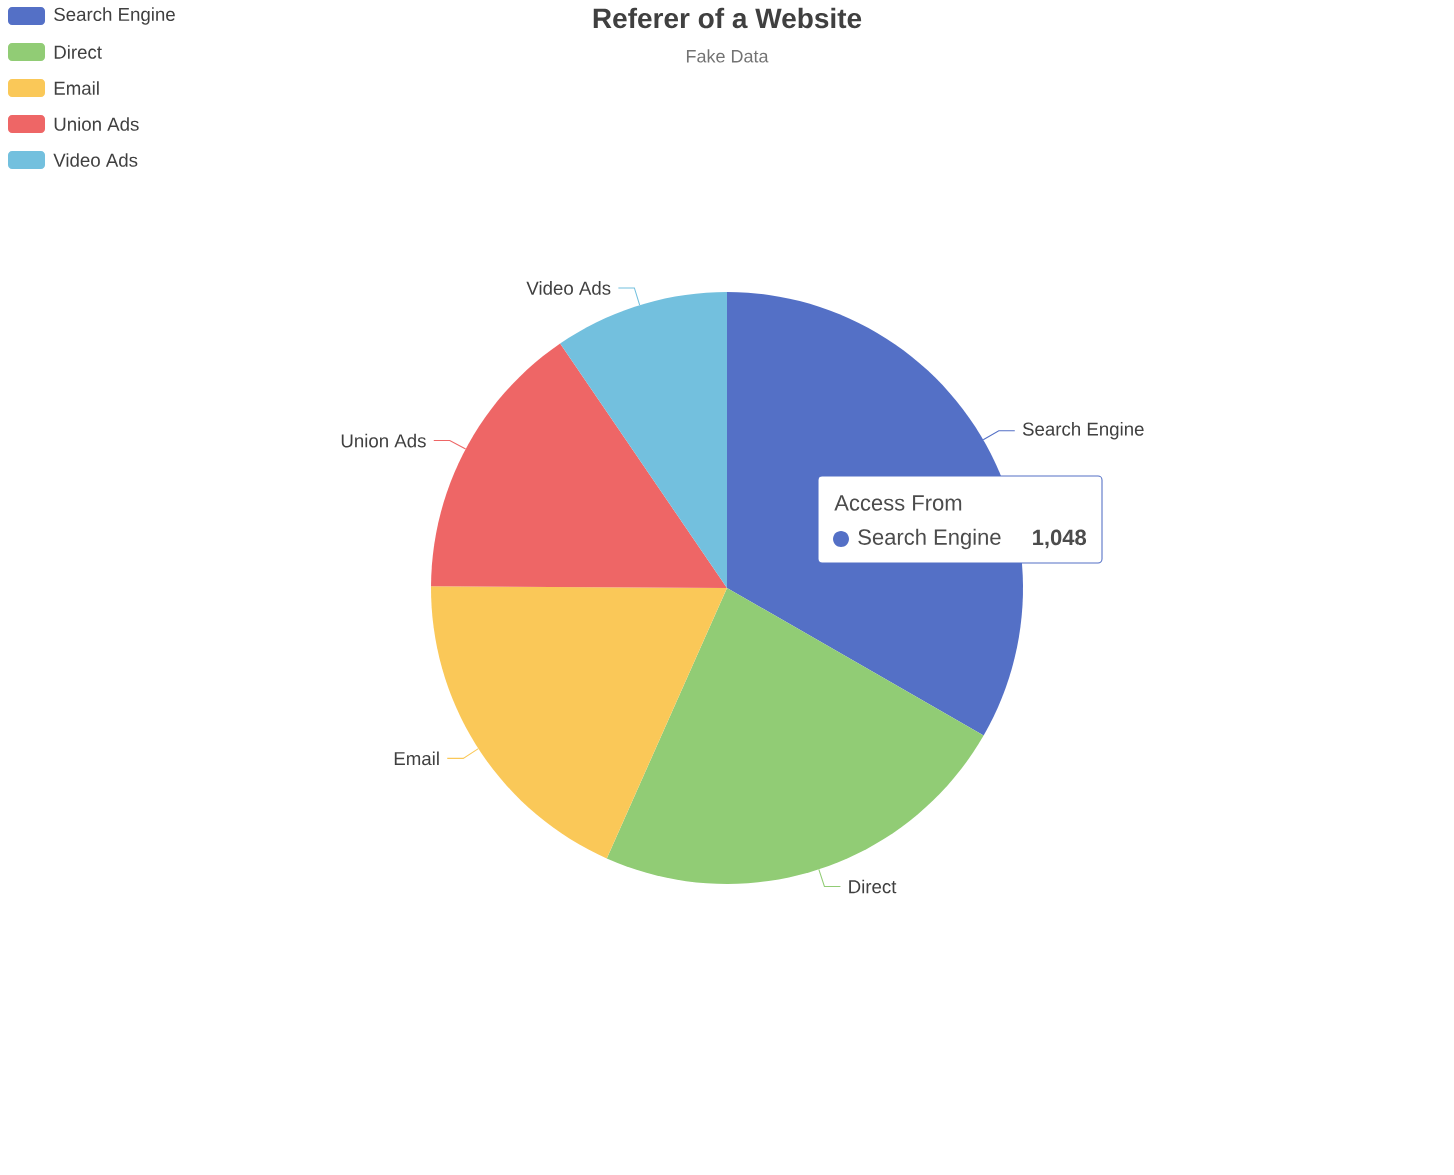  I want to click on slice-label: Video Ads, so click(568, 288).